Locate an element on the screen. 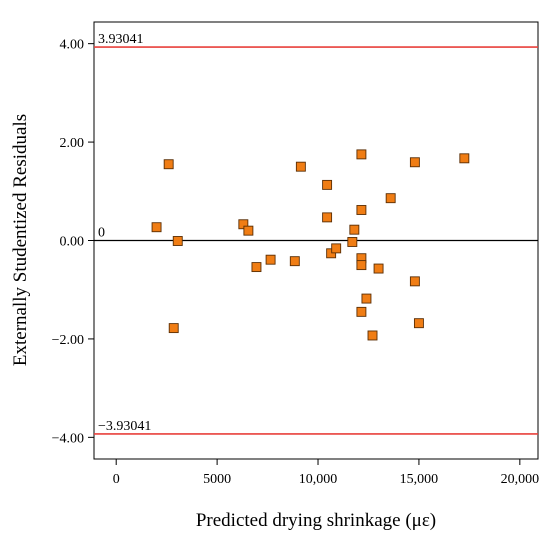 The width and height of the screenshot is (550, 538). x-tick-label: 5000 is located at coordinates (217, 479).